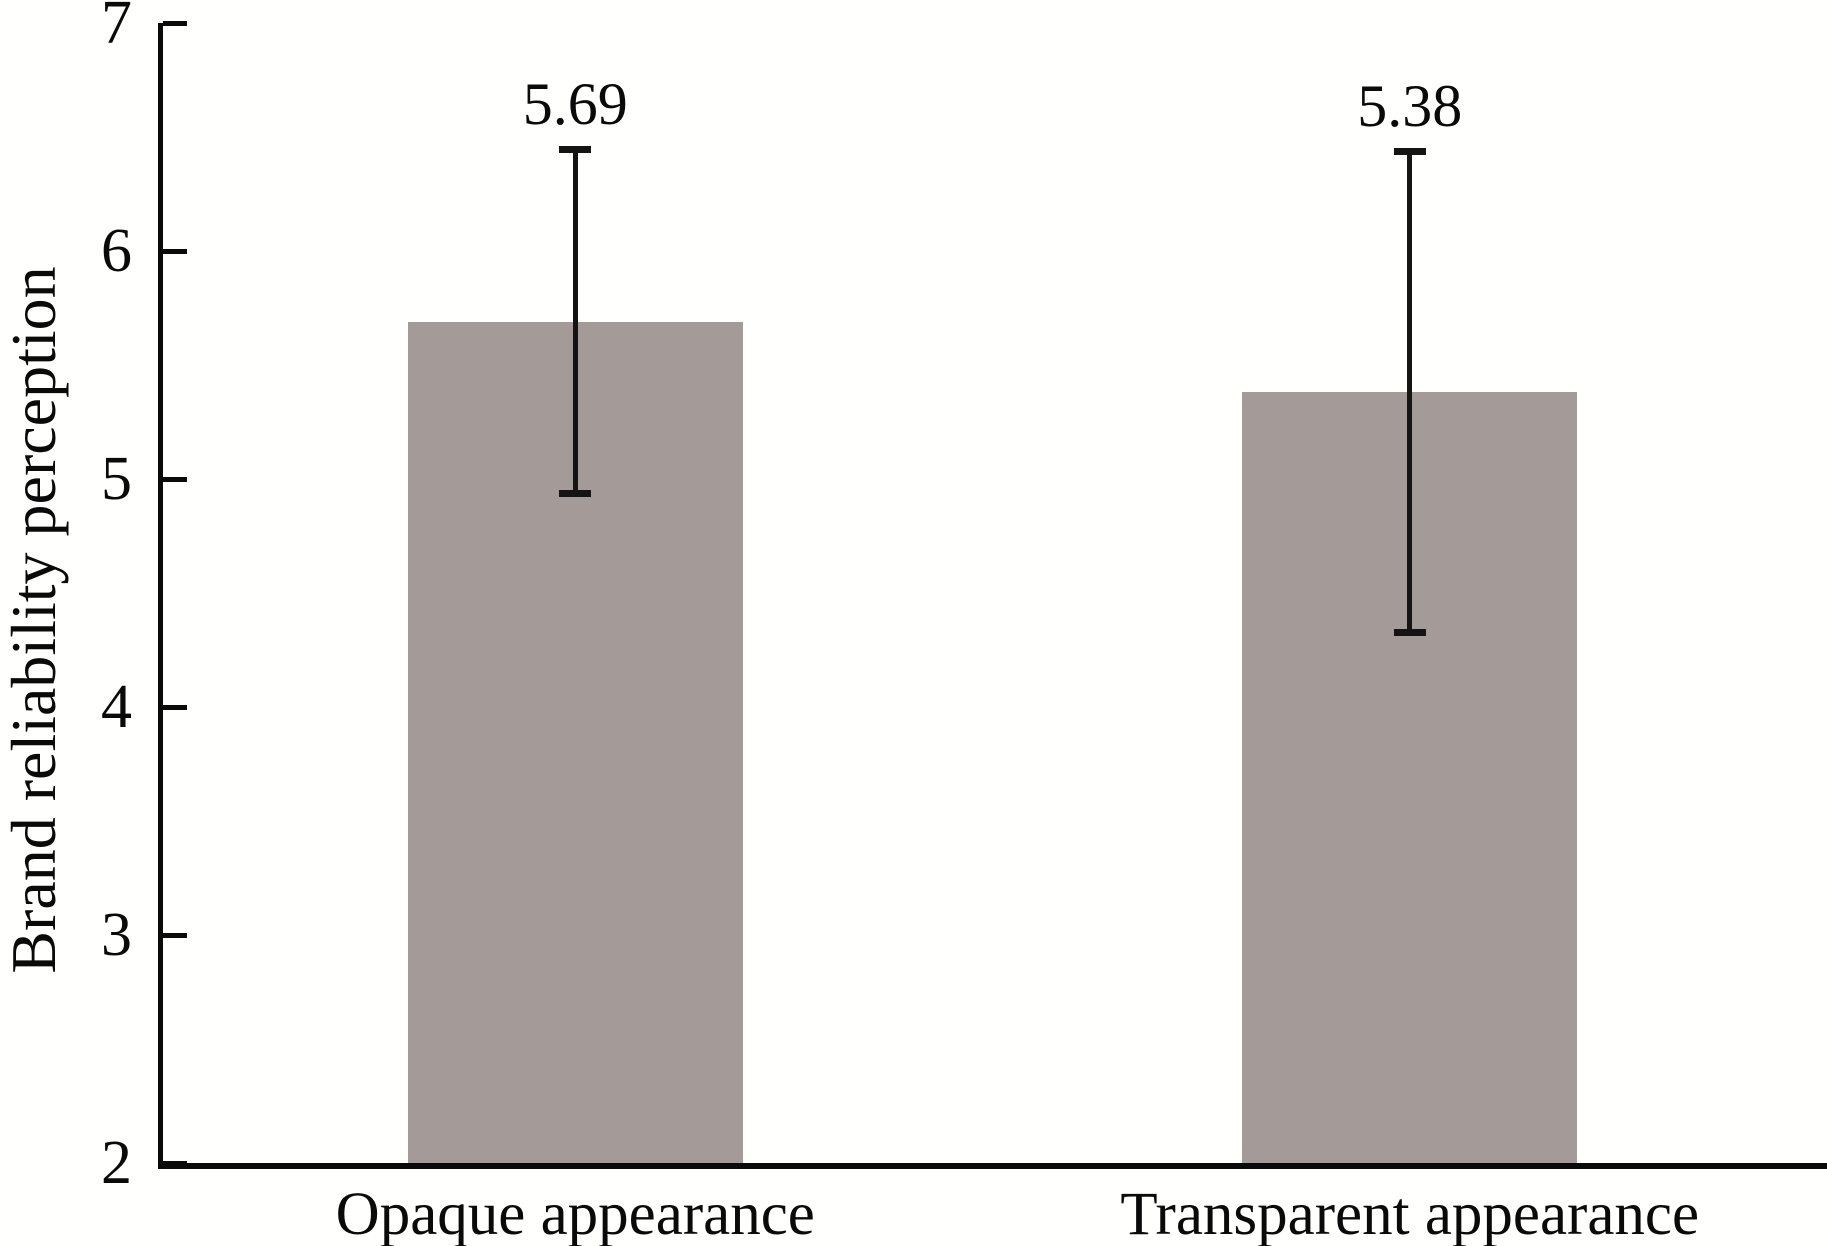 This screenshot has height=1246, width=1827. What do you see at coordinates (116, 28) in the screenshot?
I see `y-tick-label: 7` at bounding box center [116, 28].